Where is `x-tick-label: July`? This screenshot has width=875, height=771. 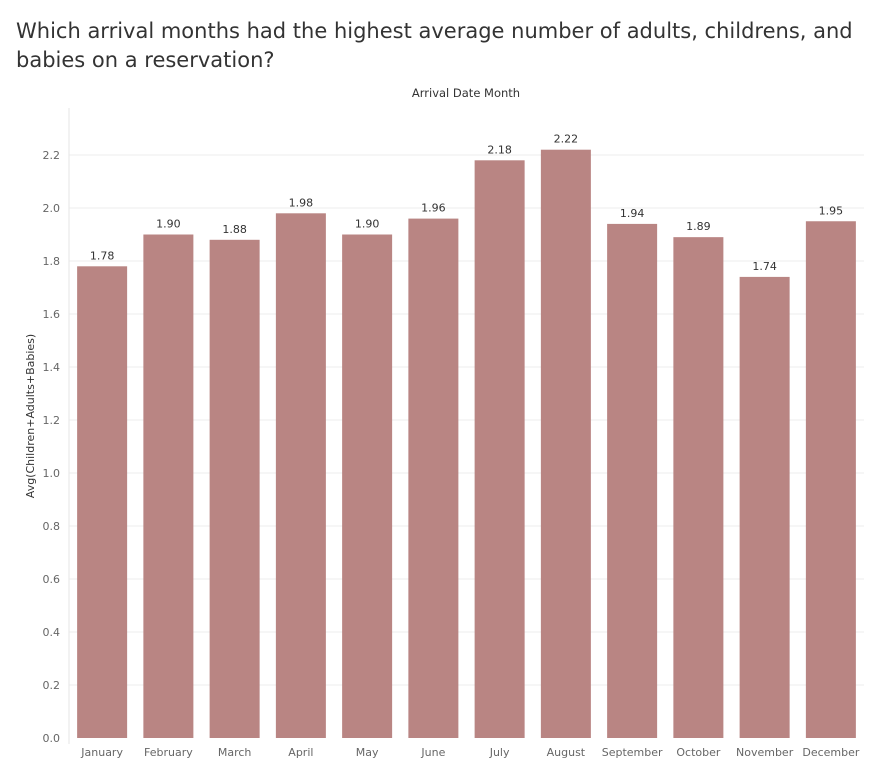
x-tick-label: July is located at coordinates (499, 752).